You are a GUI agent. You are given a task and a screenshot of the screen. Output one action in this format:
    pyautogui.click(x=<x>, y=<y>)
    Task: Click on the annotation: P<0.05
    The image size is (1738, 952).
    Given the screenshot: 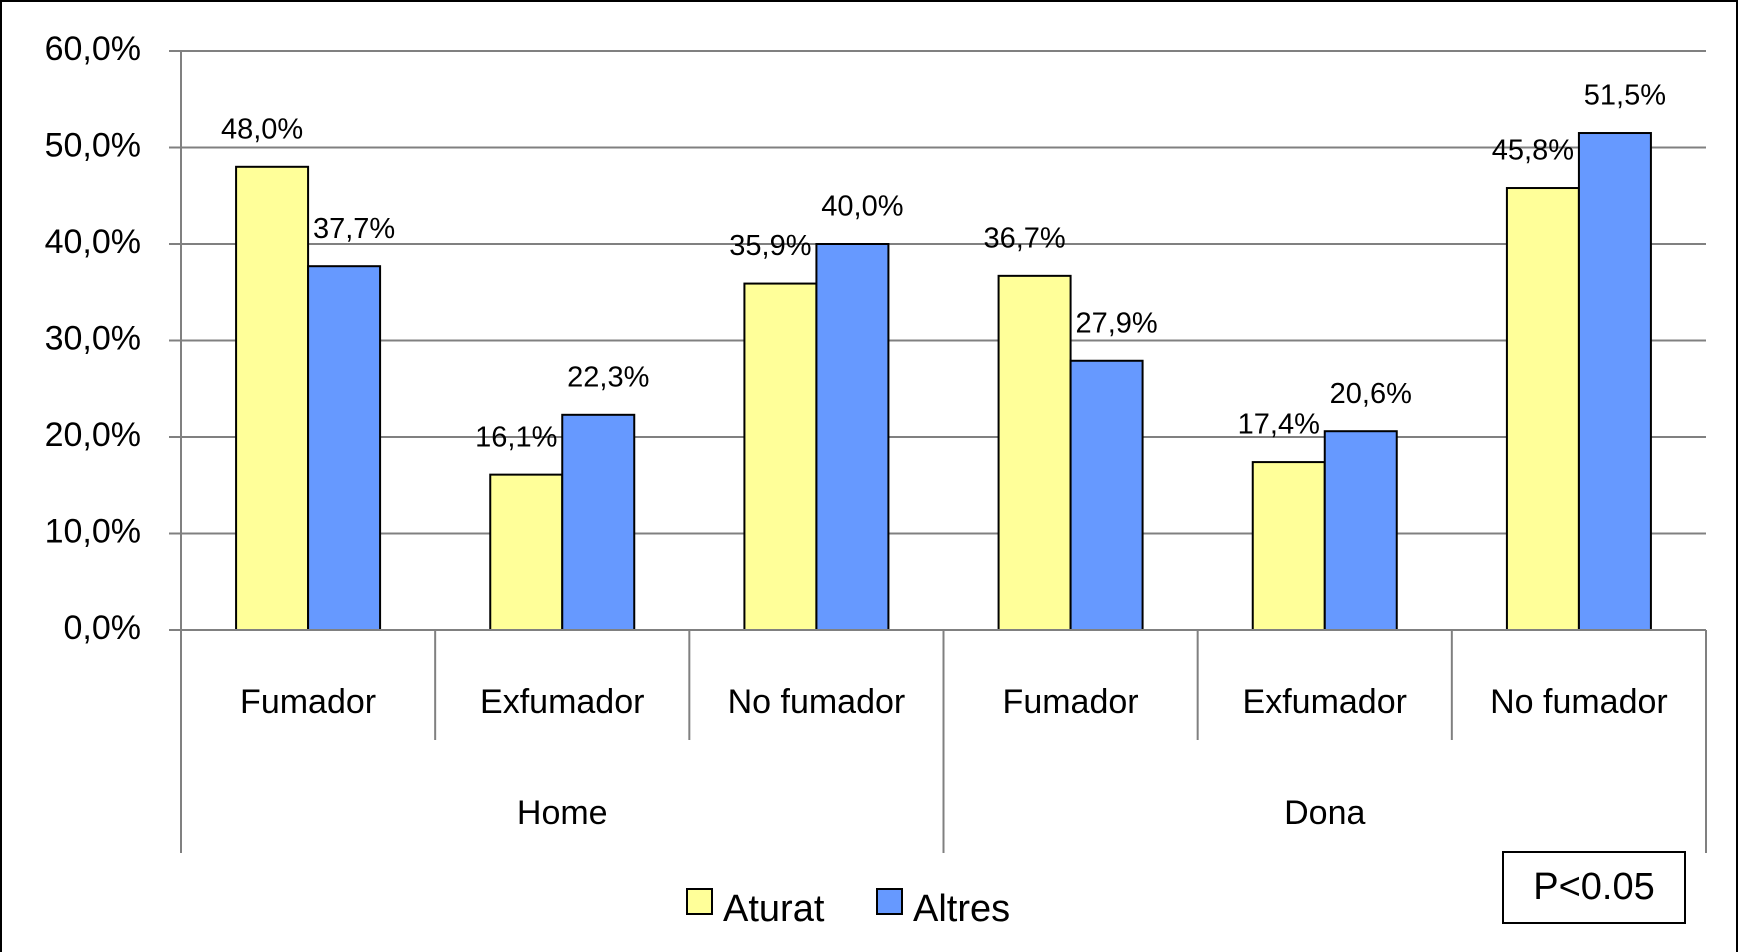 What is the action you would take?
    pyautogui.click(x=1594, y=887)
    